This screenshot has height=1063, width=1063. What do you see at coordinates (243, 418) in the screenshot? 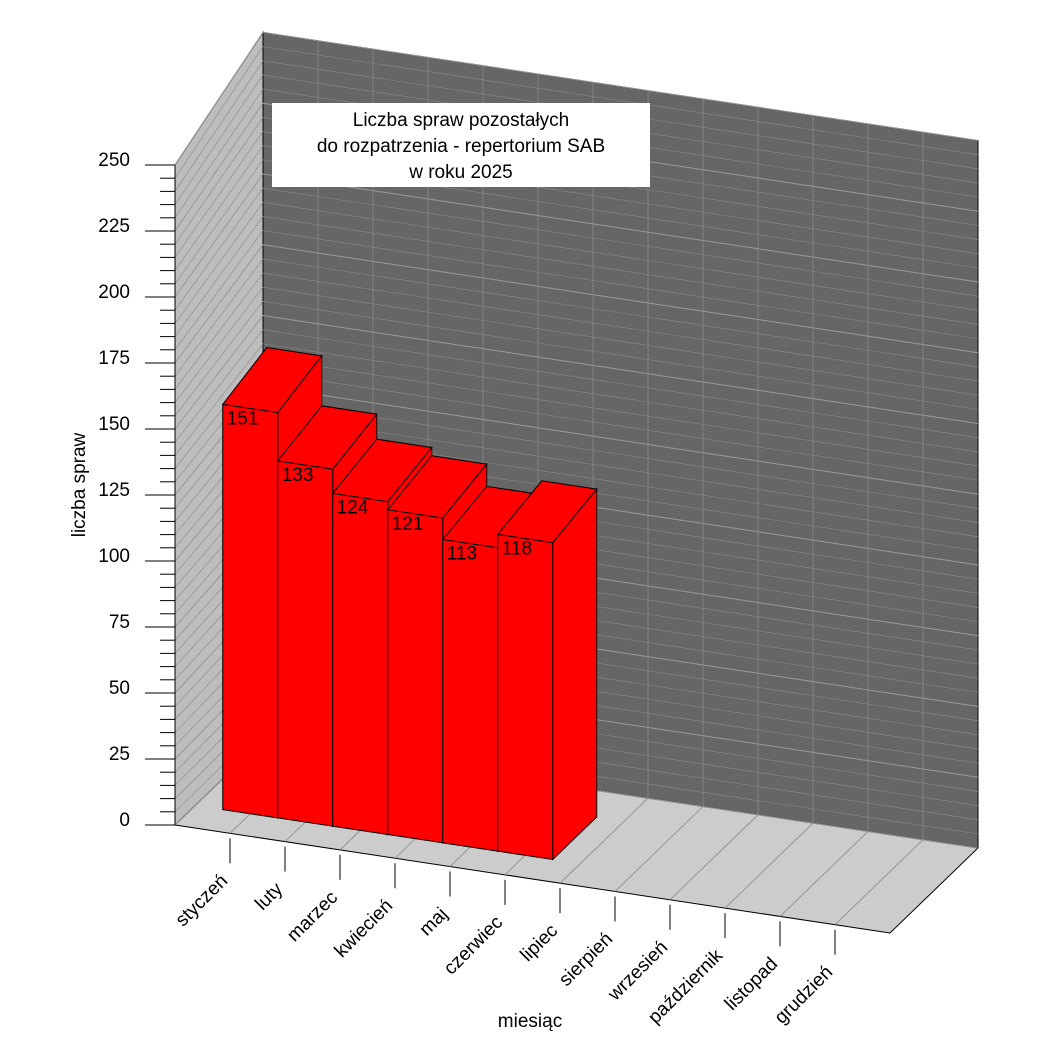
I see `value-label: 151` at bounding box center [243, 418].